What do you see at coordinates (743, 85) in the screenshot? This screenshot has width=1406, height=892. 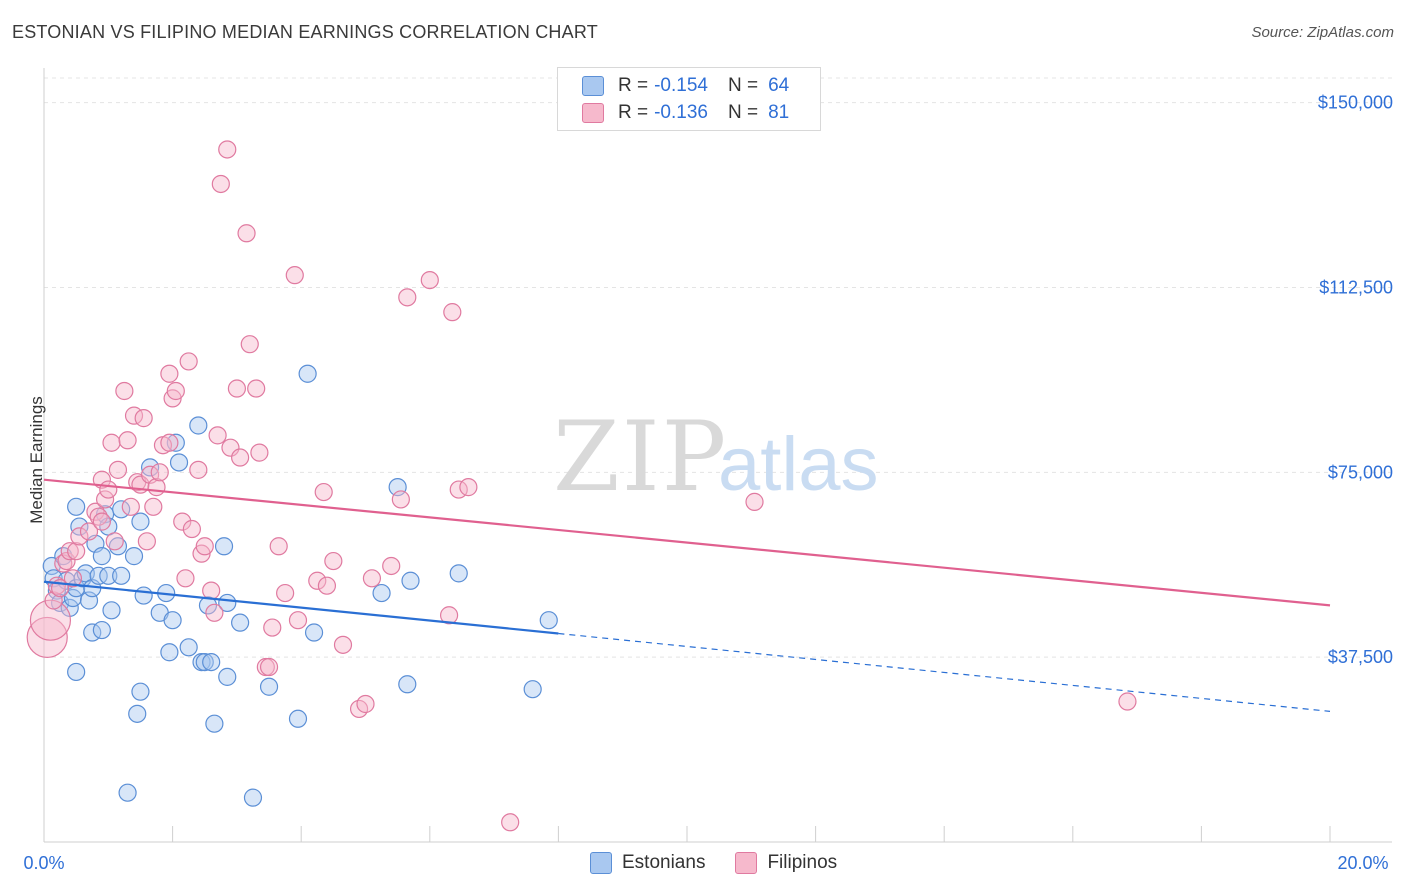 I see `legend-n-label: N =` at bounding box center [743, 85].